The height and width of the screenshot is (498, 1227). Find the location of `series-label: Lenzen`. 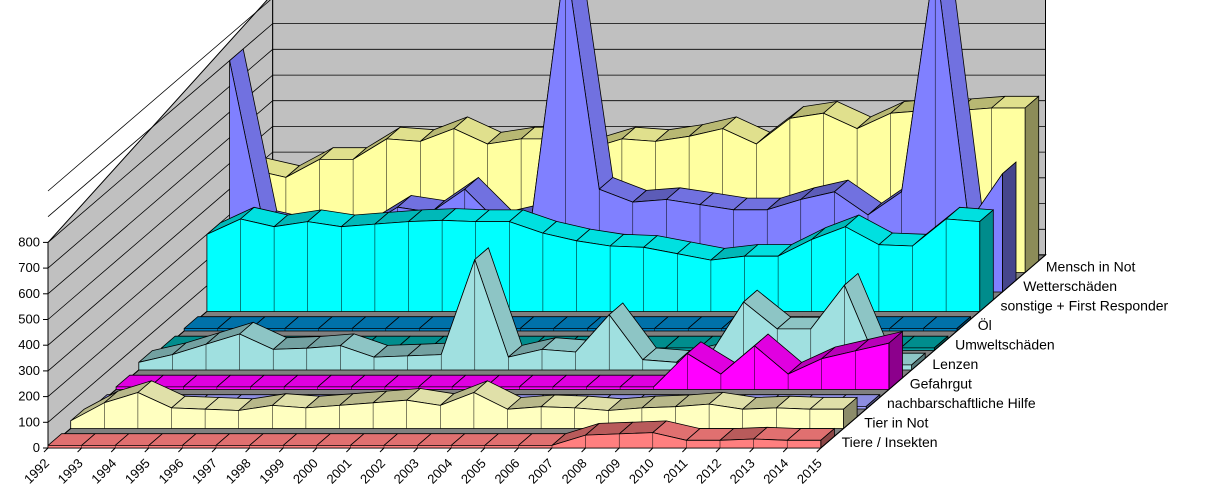

series-label: Lenzen is located at coordinates (955, 364).